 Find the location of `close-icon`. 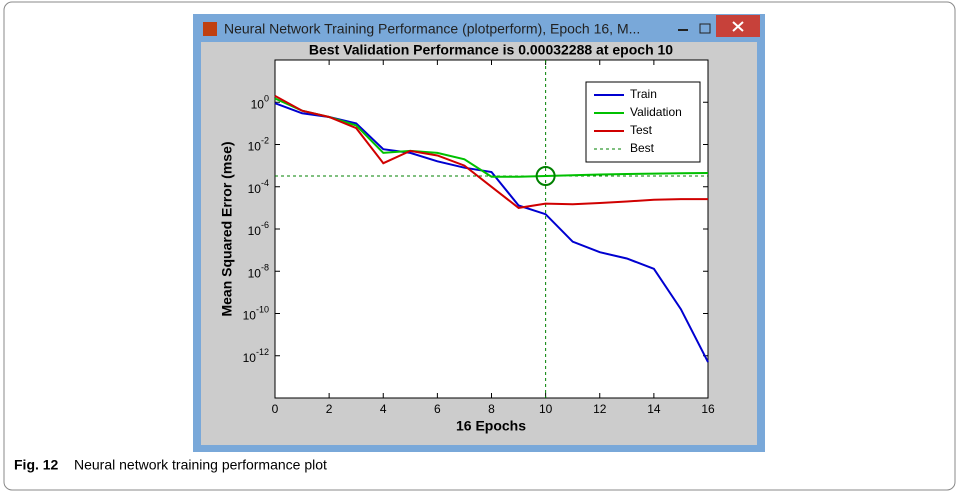

close-icon is located at coordinates (738, 26).